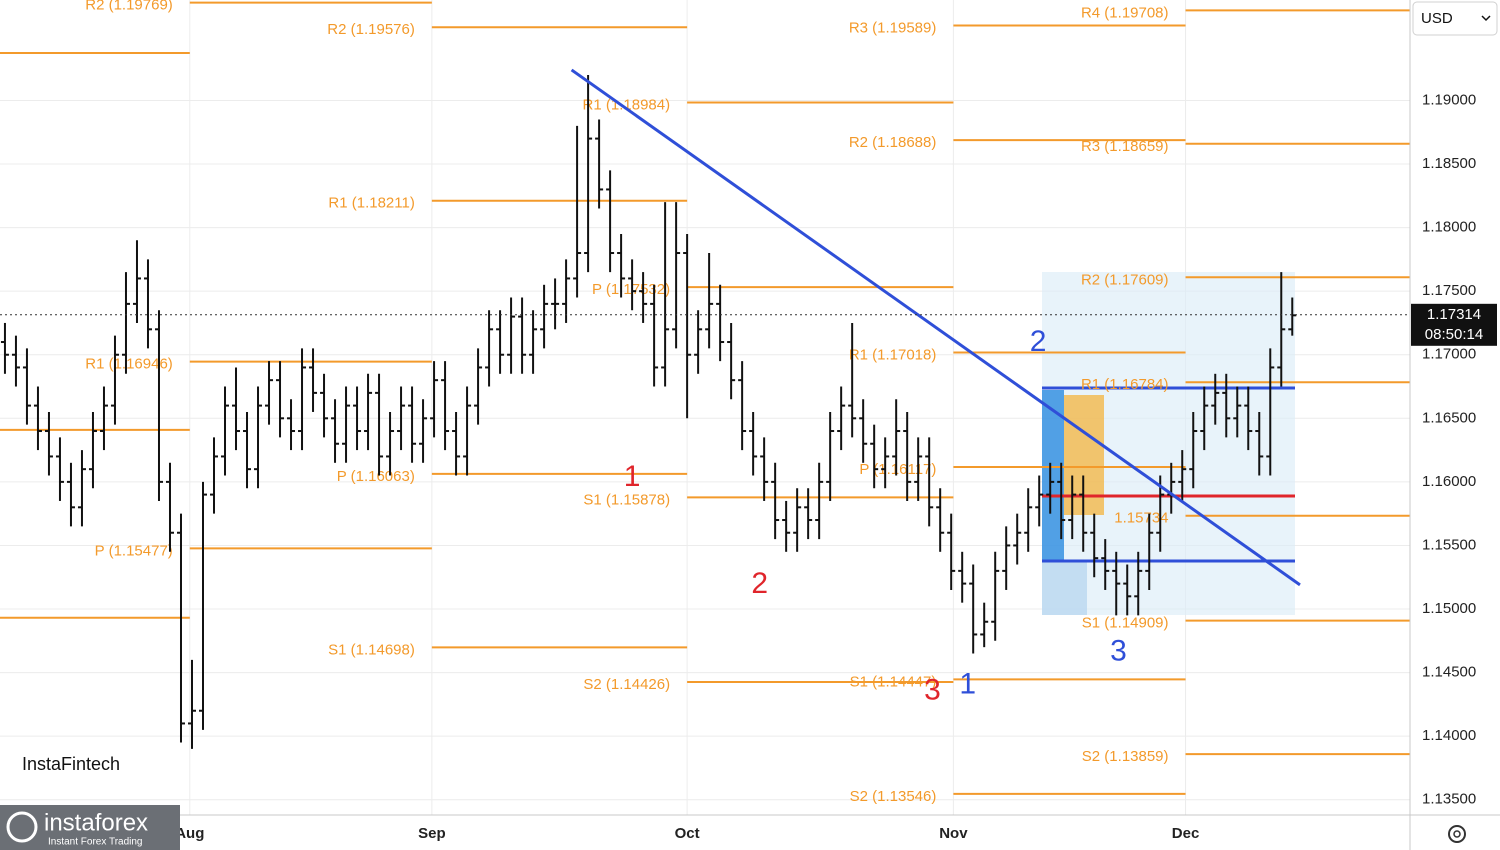  I want to click on pivot-label: R3 (1.19589), so click(893, 28).